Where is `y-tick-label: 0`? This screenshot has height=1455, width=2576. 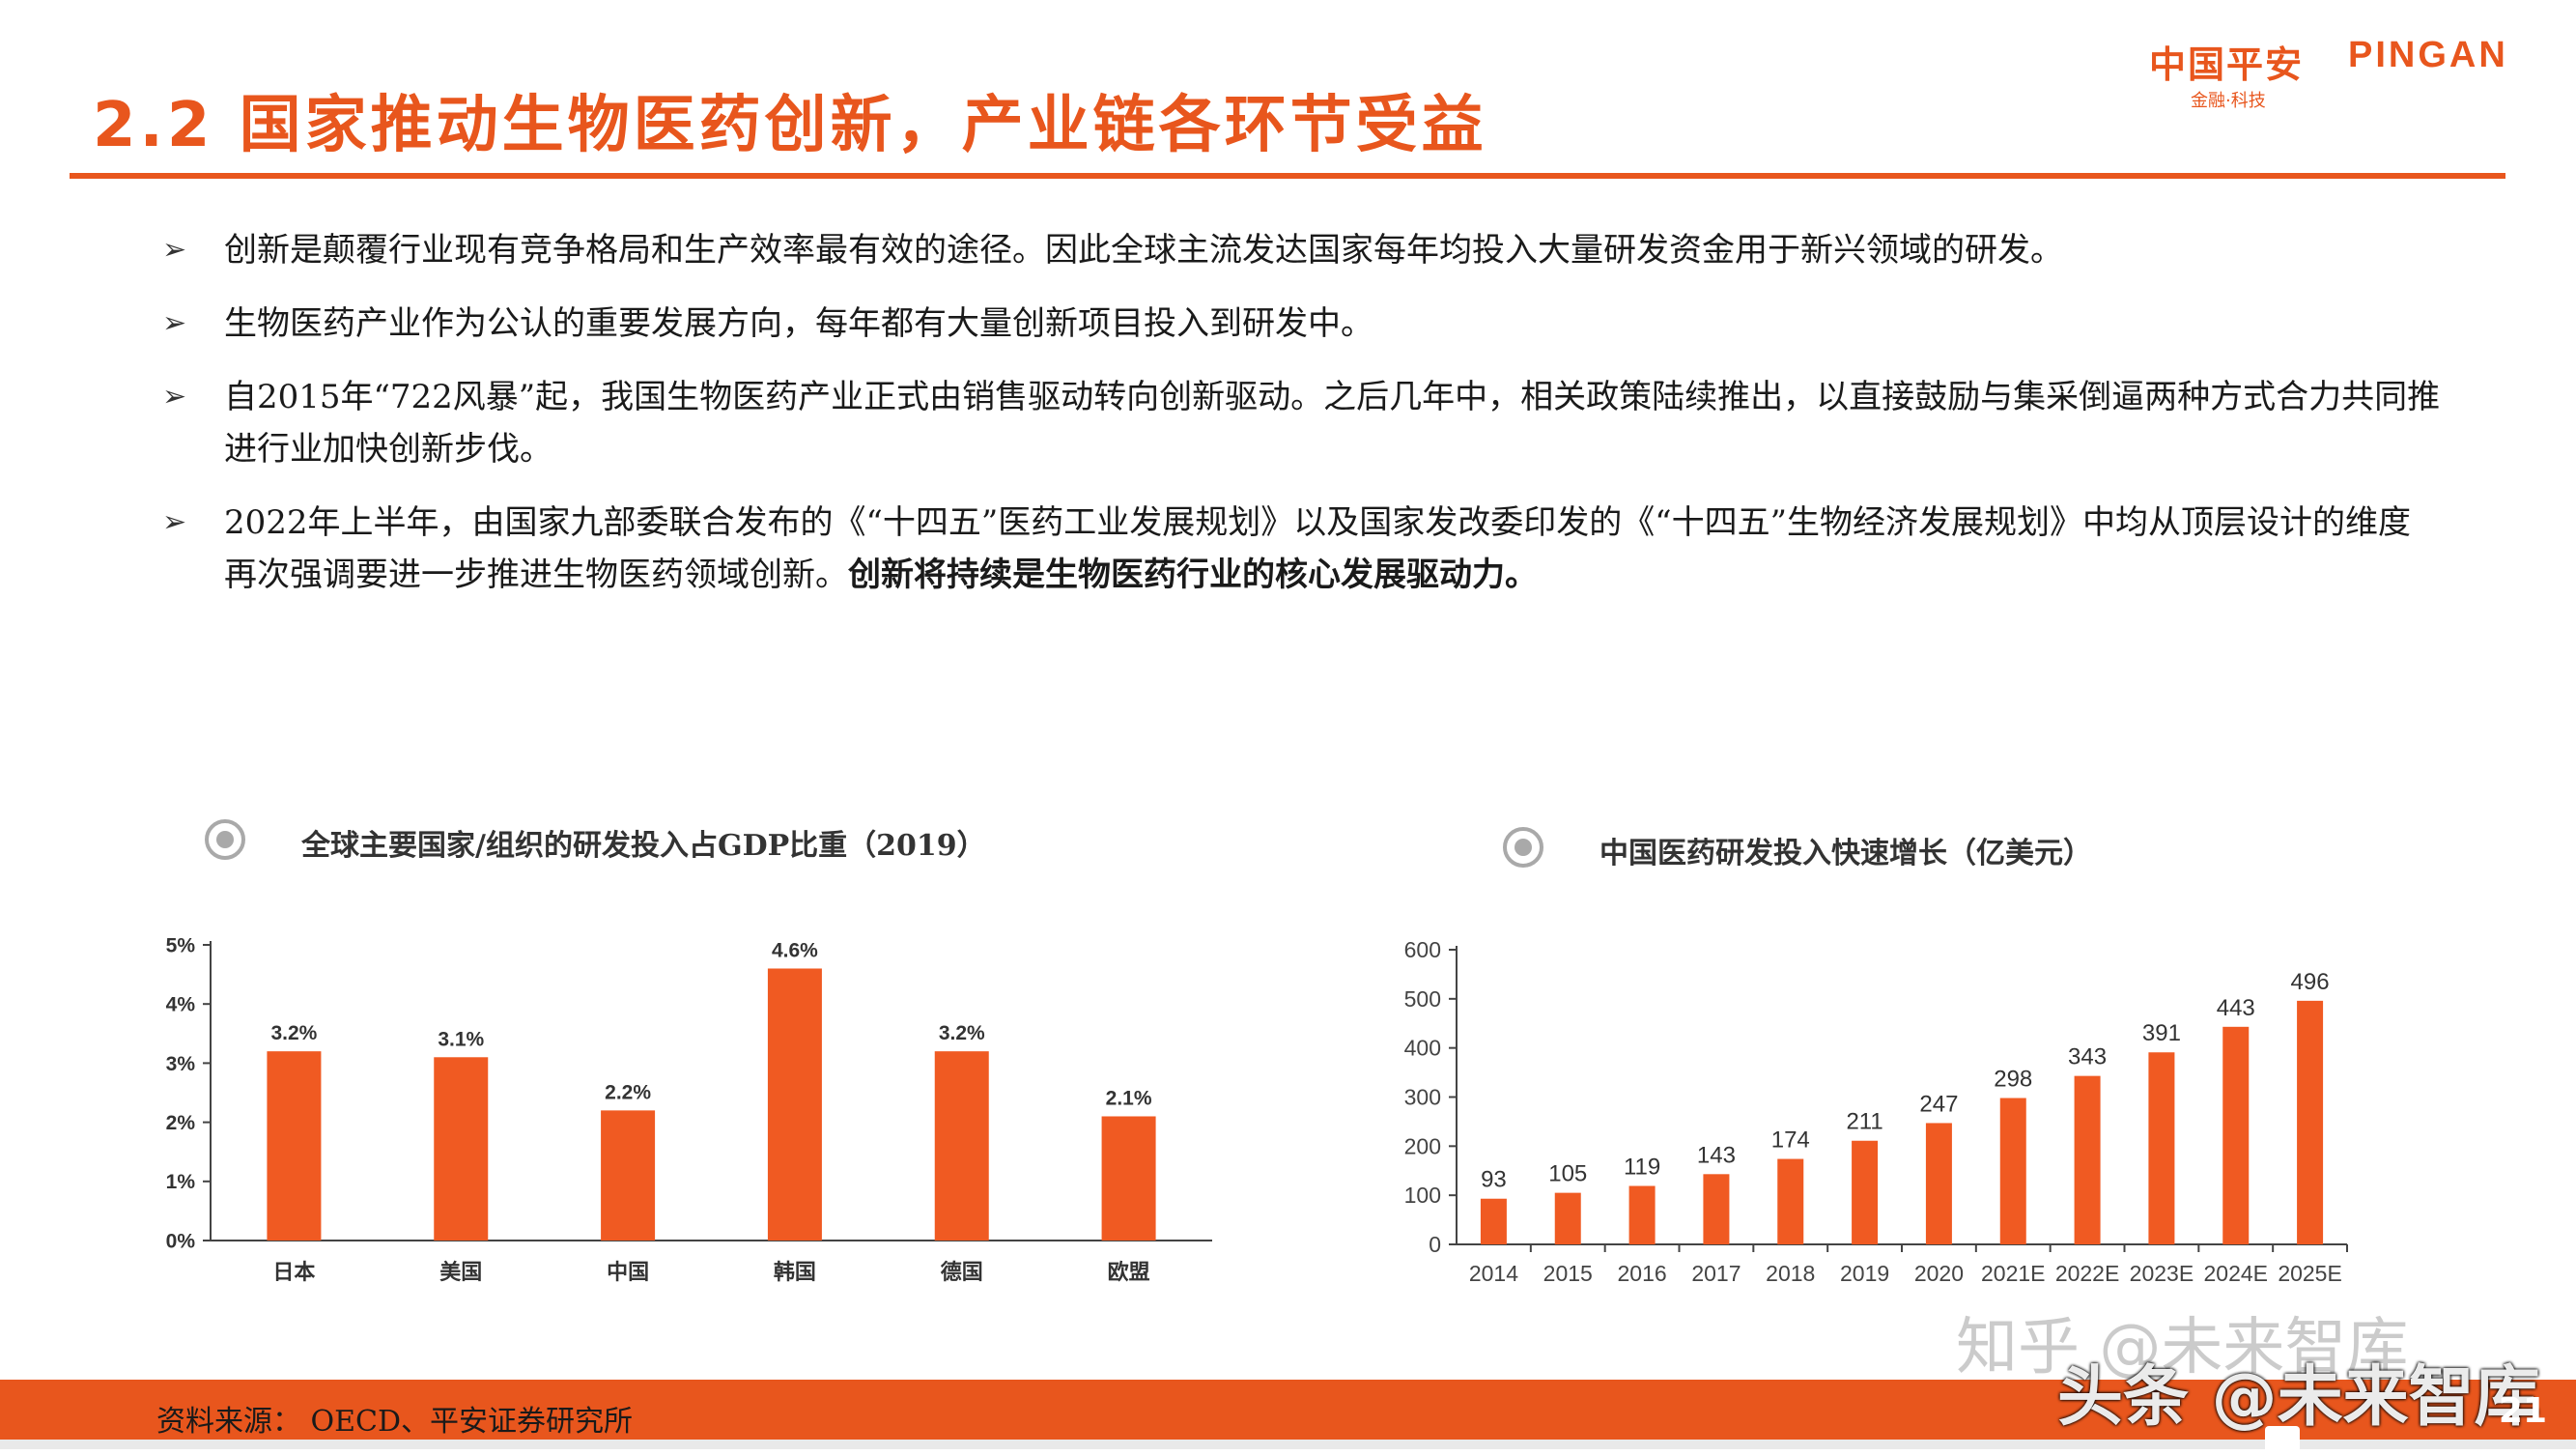
y-tick-label: 0 is located at coordinates (1435, 1245).